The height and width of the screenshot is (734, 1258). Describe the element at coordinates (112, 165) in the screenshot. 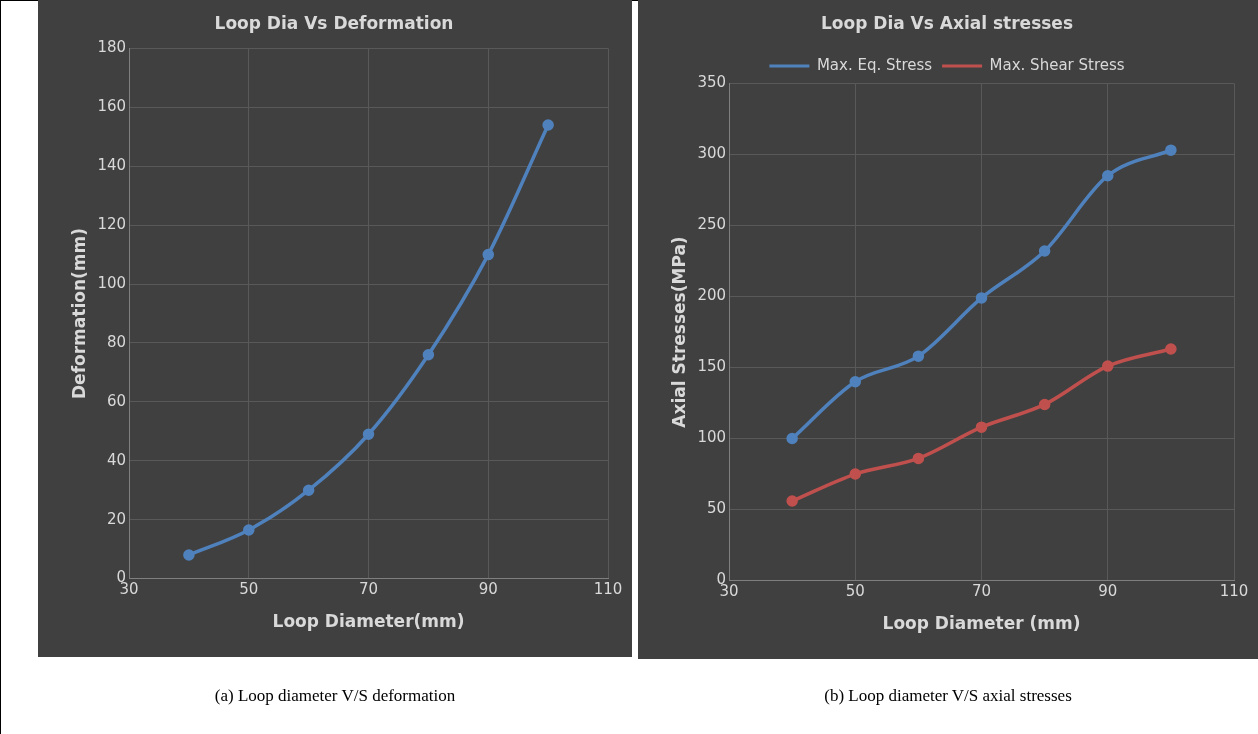

I see `y-tick-label: 140` at that location.